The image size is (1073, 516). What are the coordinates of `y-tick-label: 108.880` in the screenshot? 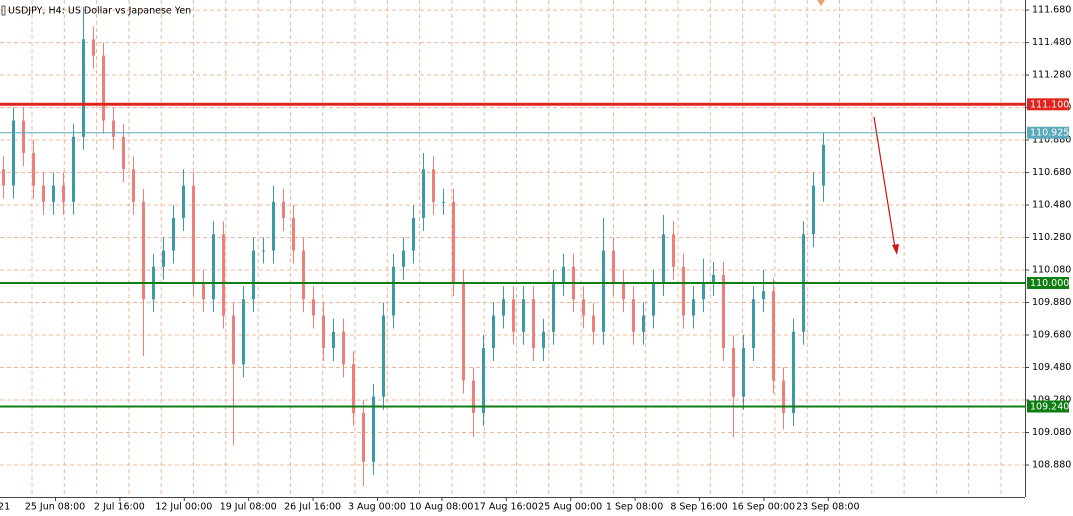 It's located at (1051, 464).